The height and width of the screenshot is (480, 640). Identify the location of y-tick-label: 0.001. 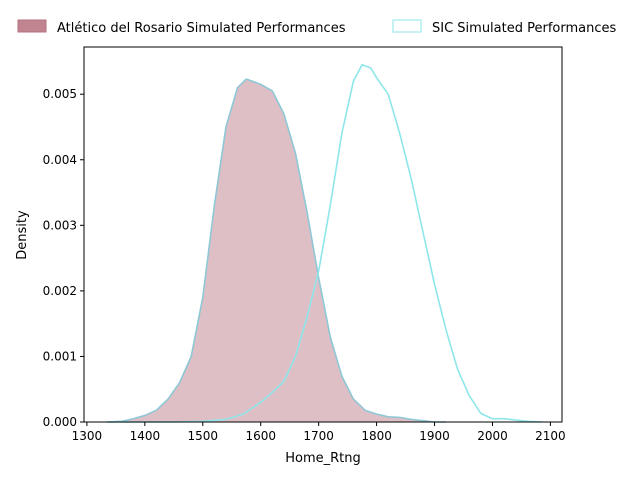
(60, 356).